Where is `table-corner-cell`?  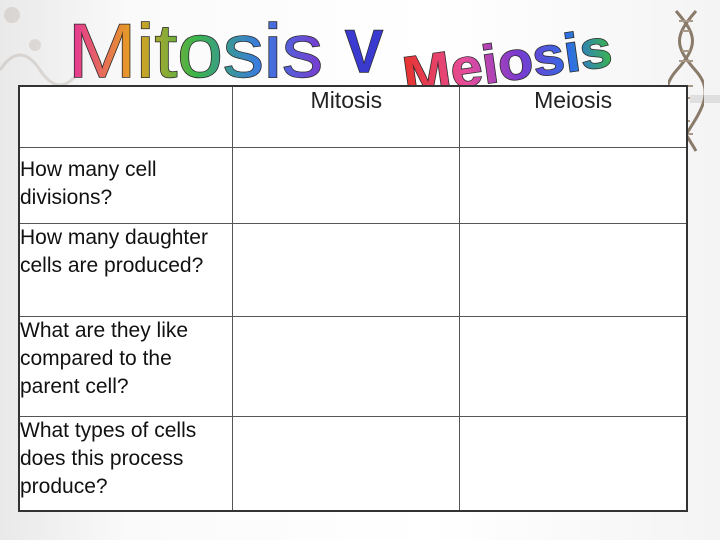
table-corner-cell is located at coordinates (126, 116).